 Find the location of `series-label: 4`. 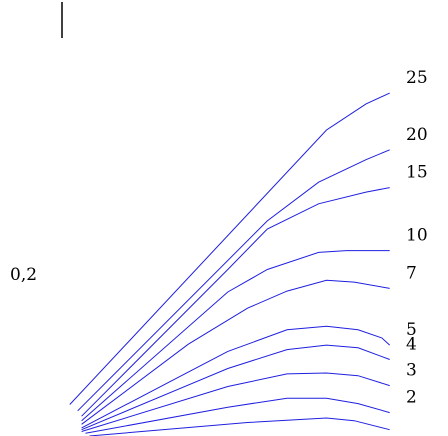

series-label: 4 is located at coordinates (411, 345).